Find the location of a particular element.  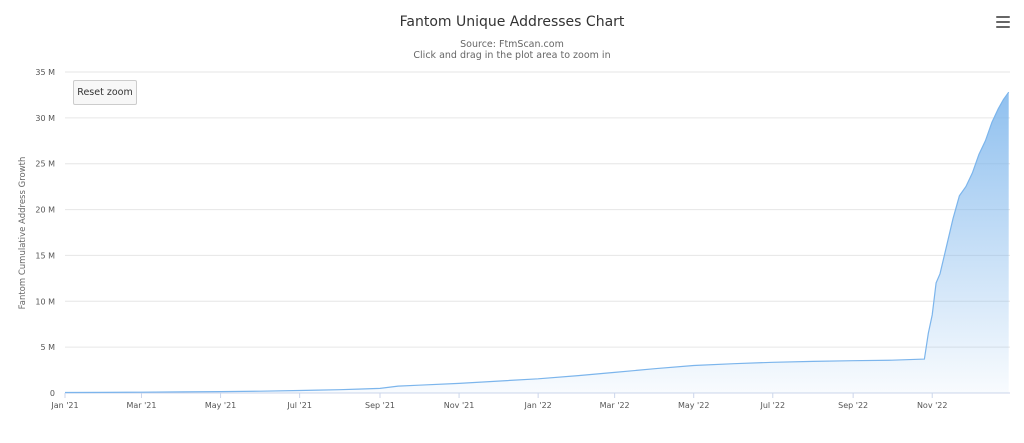

x-tick-label: Jan '22 is located at coordinates (538, 405).